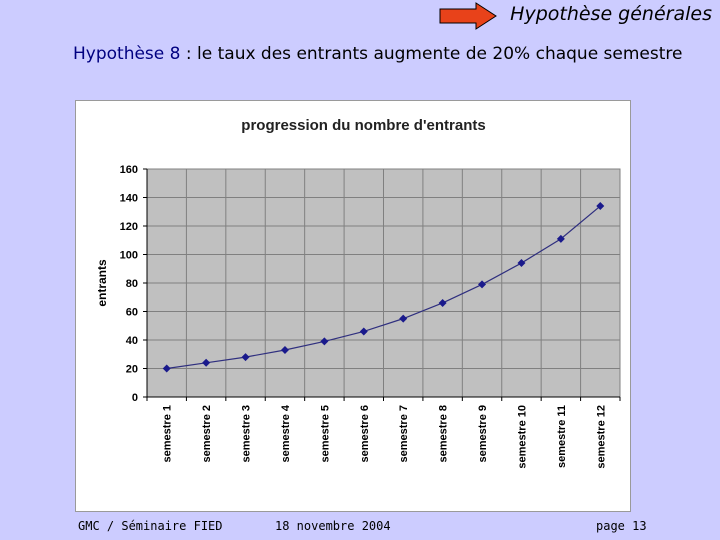  Describe the element at coordinates (127, 54) in the screenshot. I see `hypothesis-label: Hypothèse 8` at that location.